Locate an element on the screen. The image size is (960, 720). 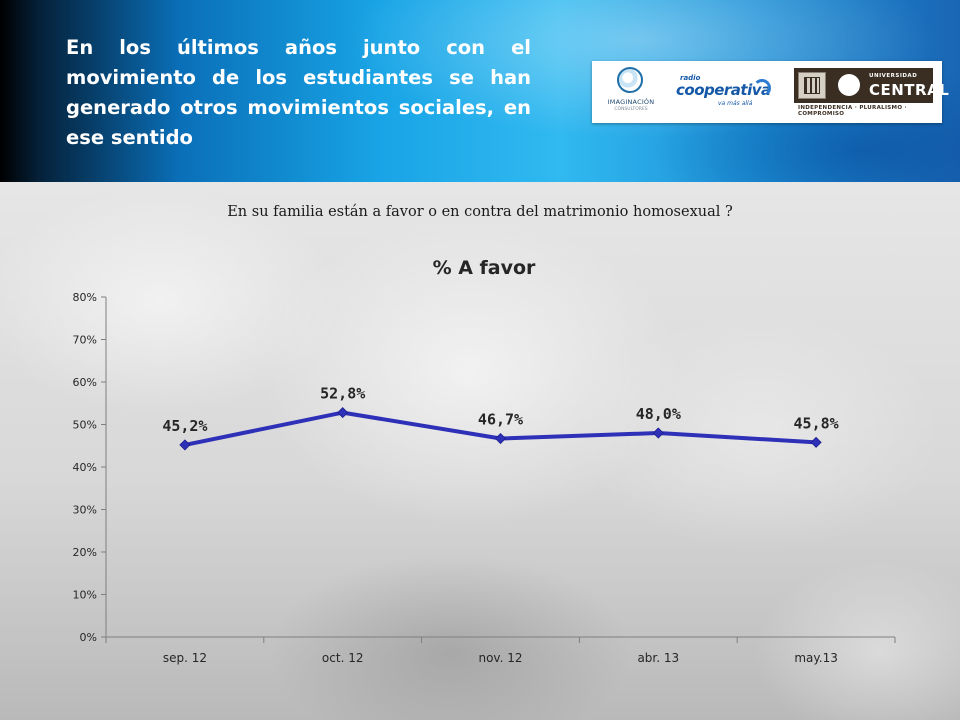
y-tick-label: 0% is located at coordinates (88, 637).